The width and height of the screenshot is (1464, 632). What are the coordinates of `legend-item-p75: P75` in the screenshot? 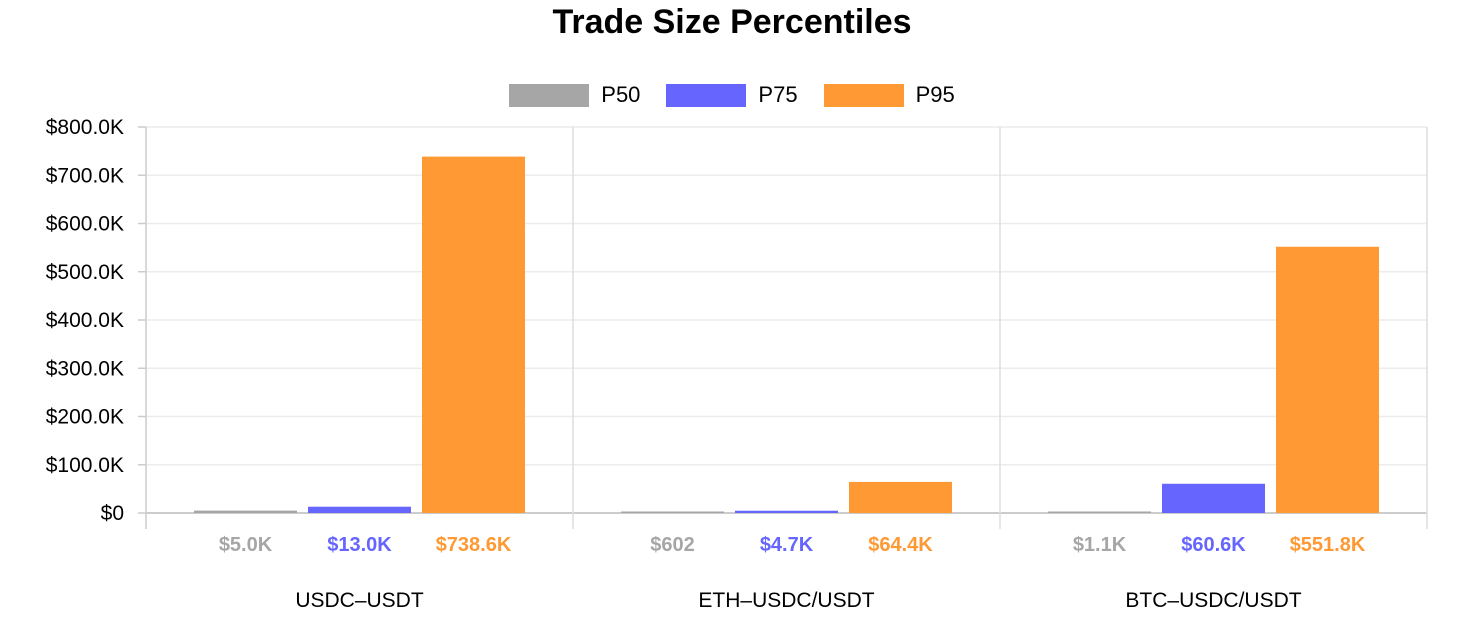 It's located at (732, 95).